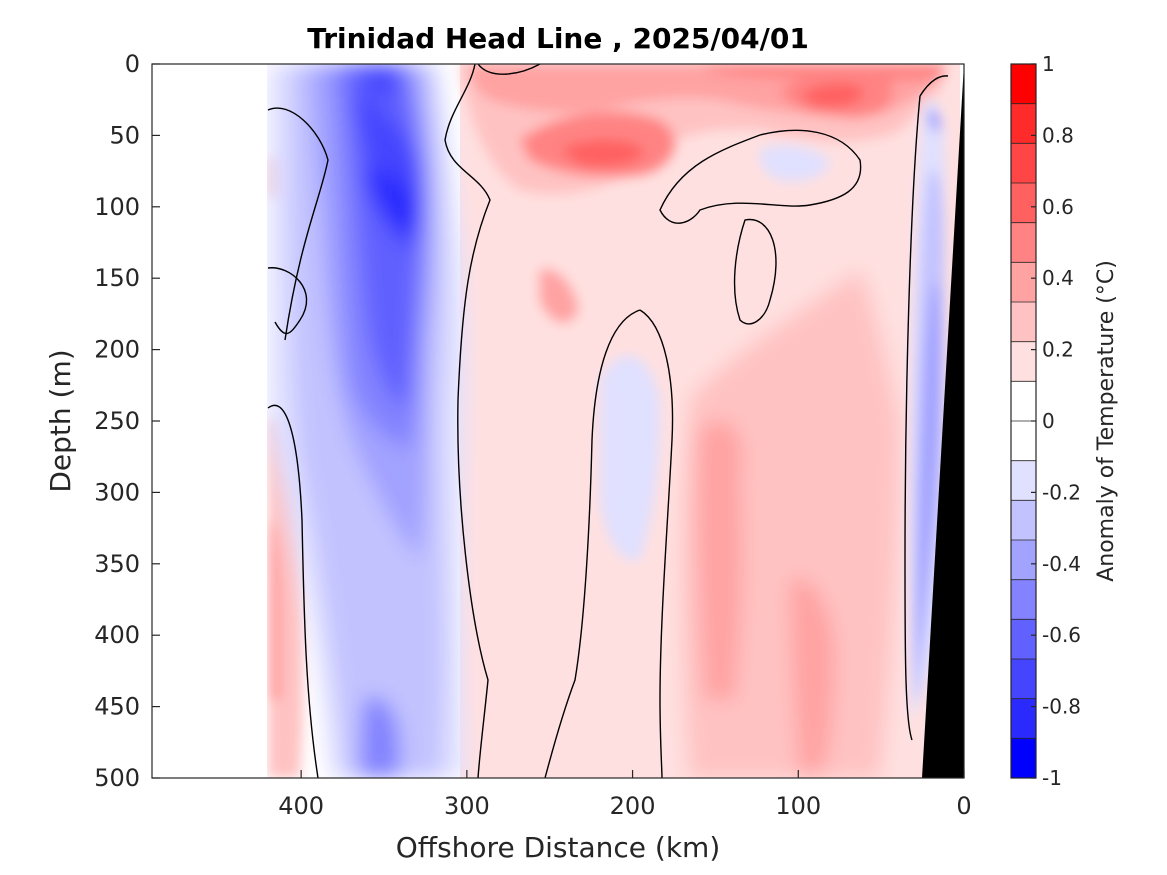  Describe the element at coordinates (301, 806) in the screenshot. I see `x-tick-label: 400` at that location.